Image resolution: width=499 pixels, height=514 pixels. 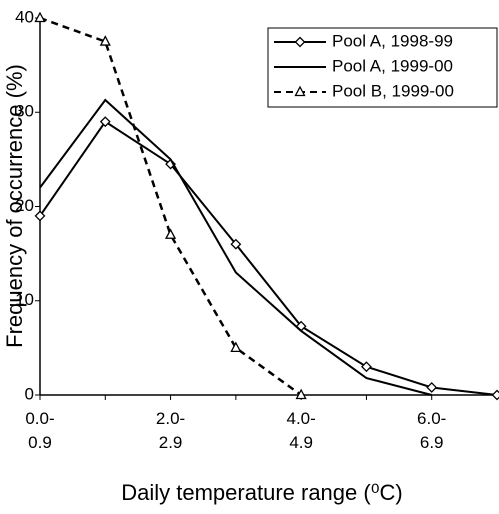 I want to click on legend-label: Pool A, 1999-00, so click(x=392, y=65).